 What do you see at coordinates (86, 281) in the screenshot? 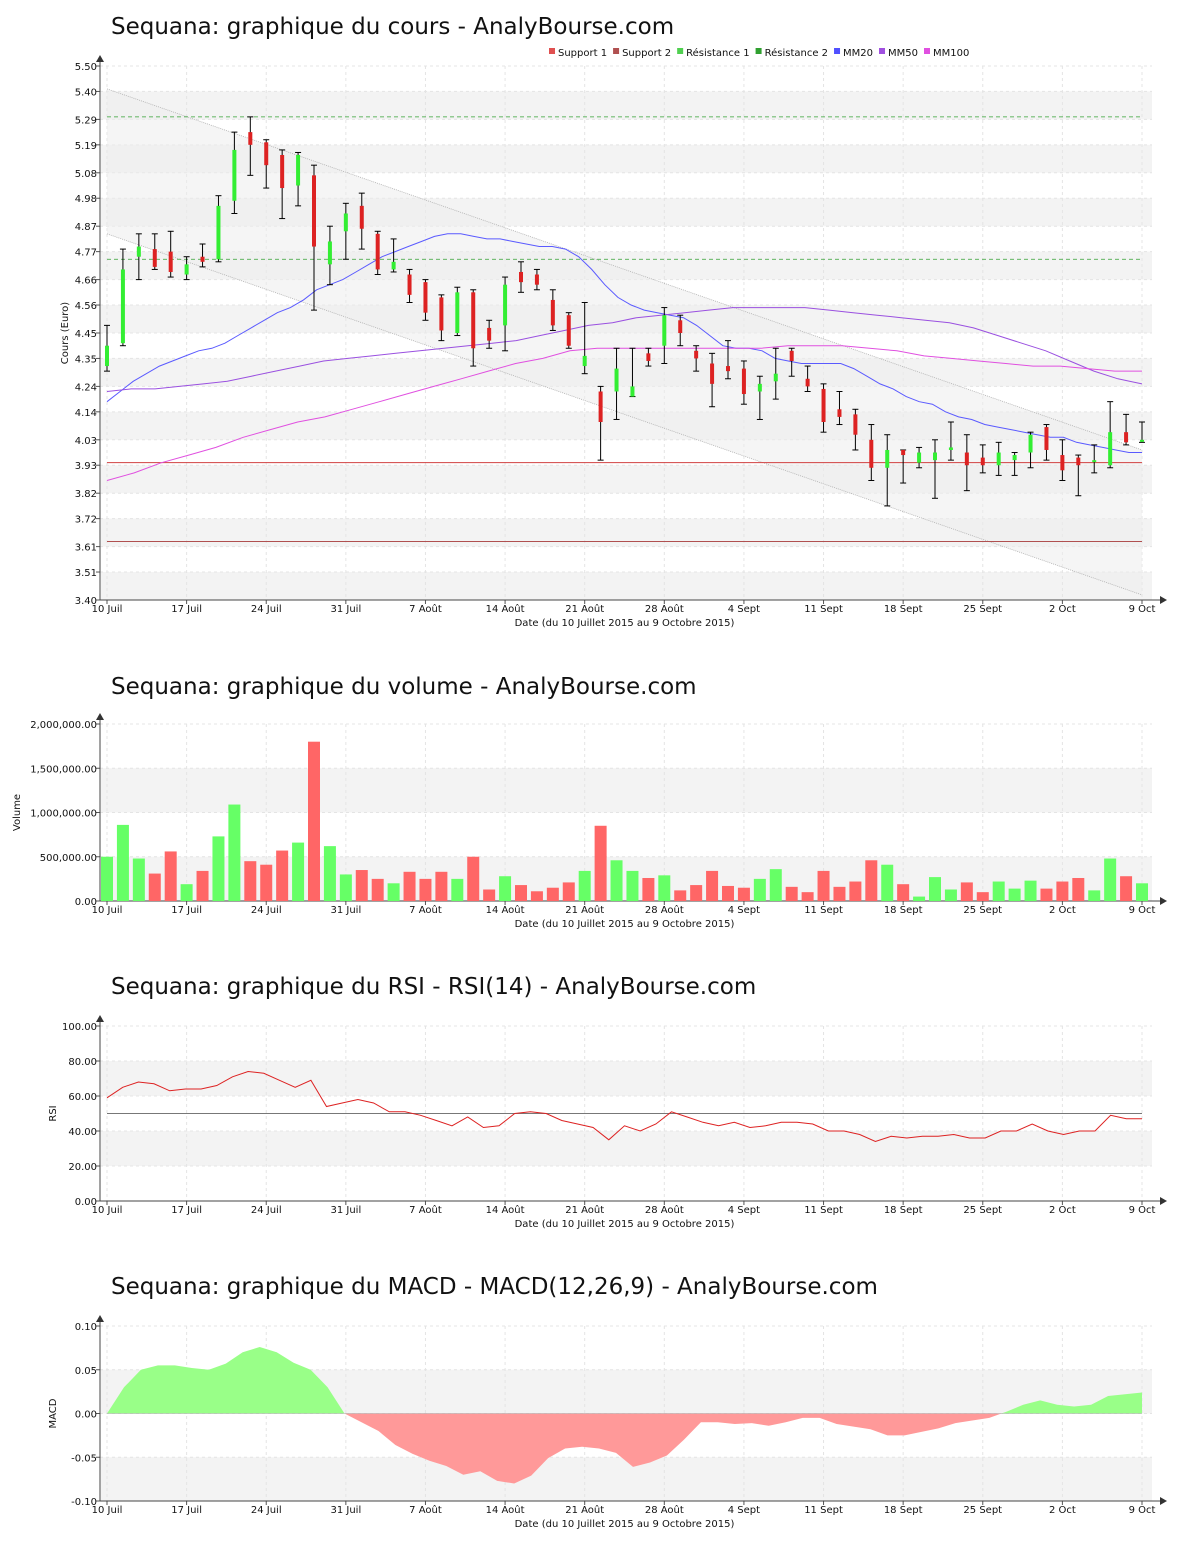
I see `y-tick-label: 4.66` at bounding box center [86, 281].